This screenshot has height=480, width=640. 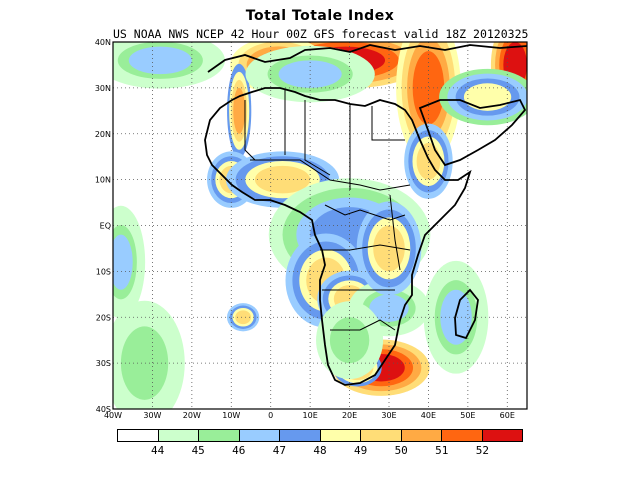 What do you see at coordinates (103, 180) in the screenshot?
I see `lat-tick-label: 10N` at bounding box center [103, 180].